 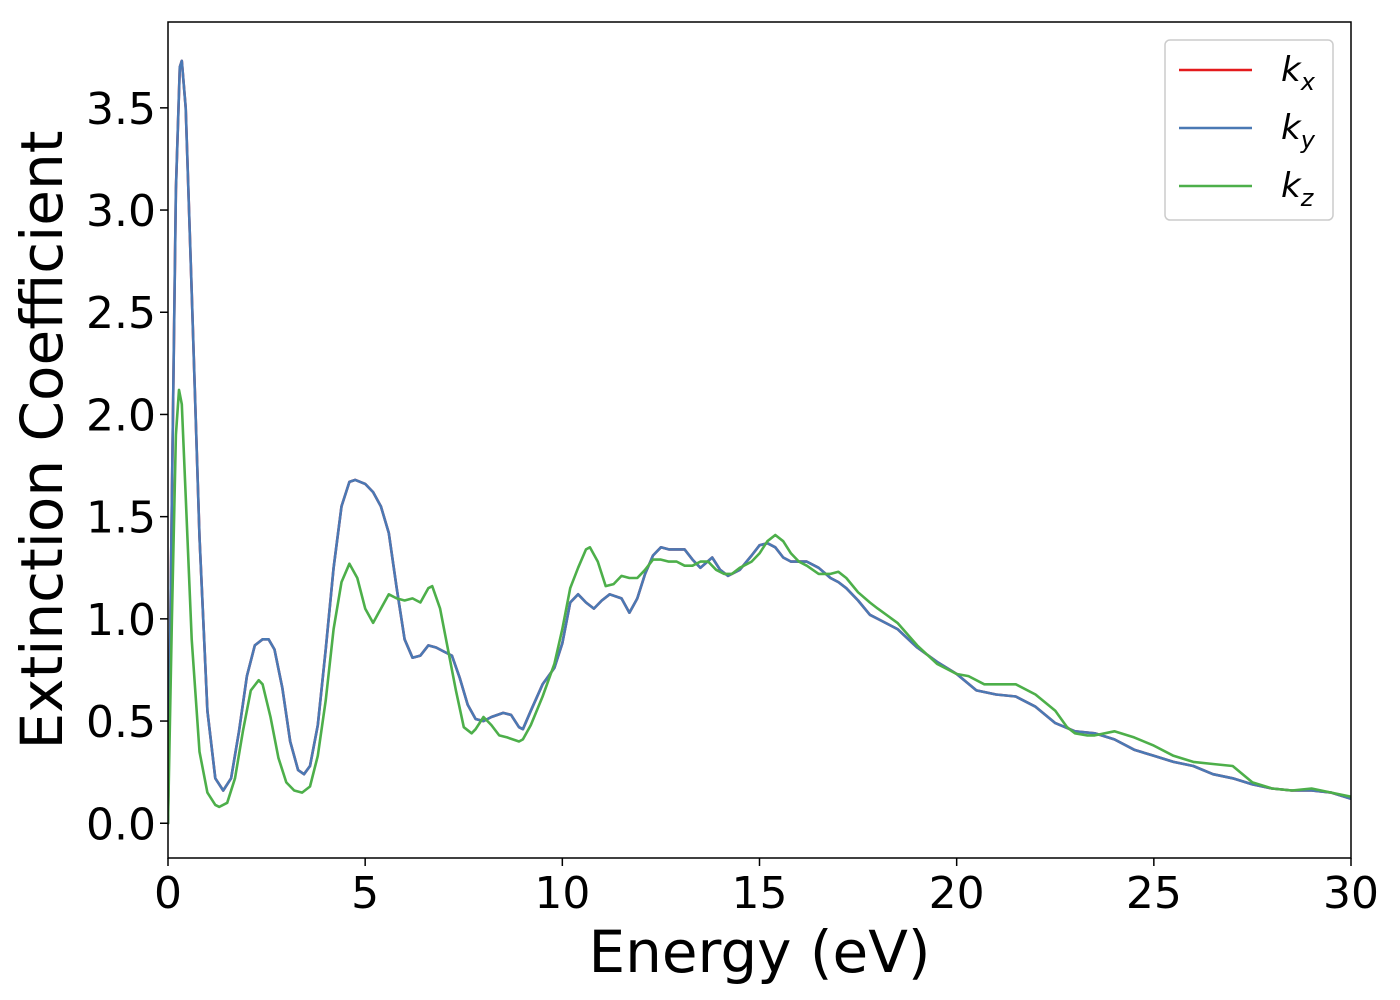 I want to click on x-tick-label: 20, so click(x=957, y=893).